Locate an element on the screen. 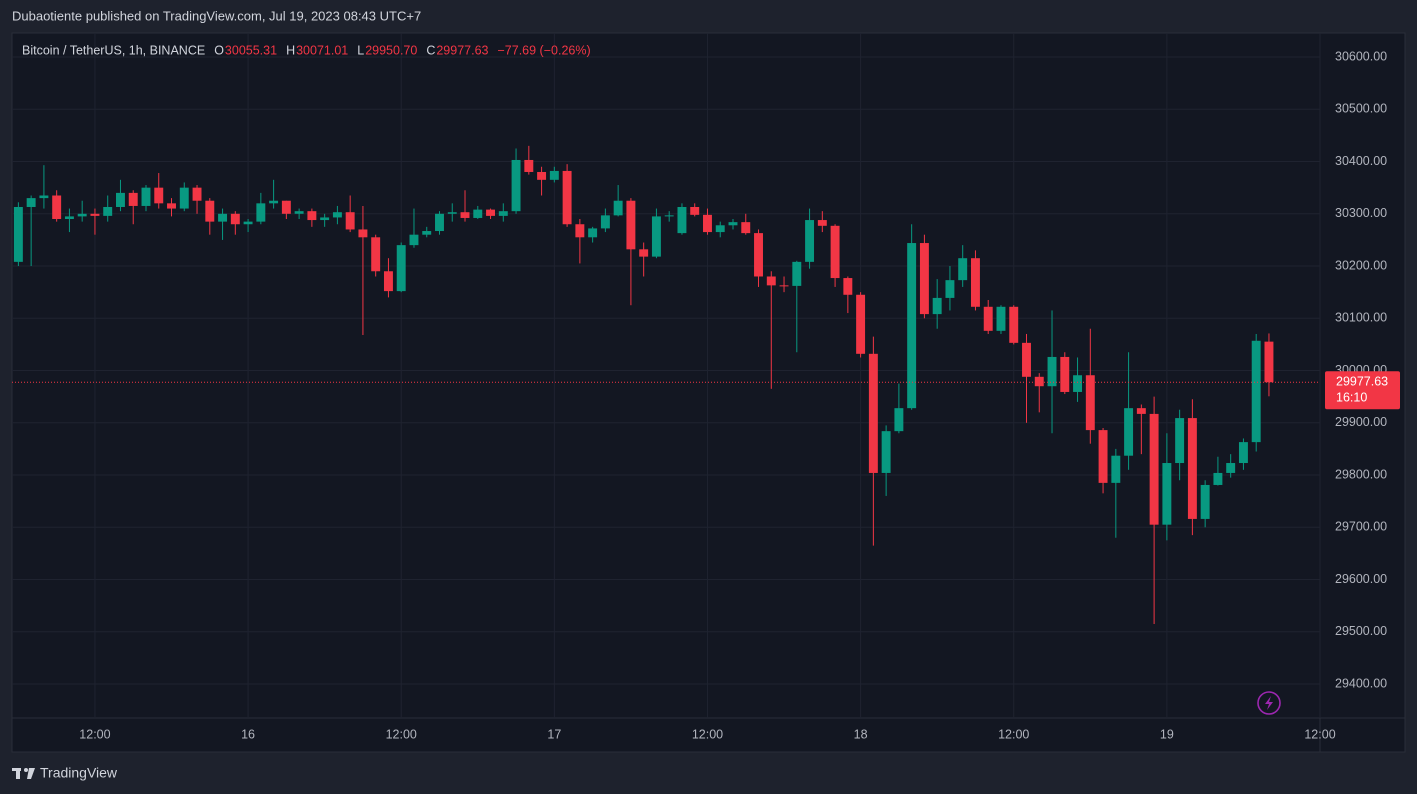 Image resolution: width=1417 pixels, height=794 pixels. y-tick-label: 30400.00 is located at coordinates (1361, 161).